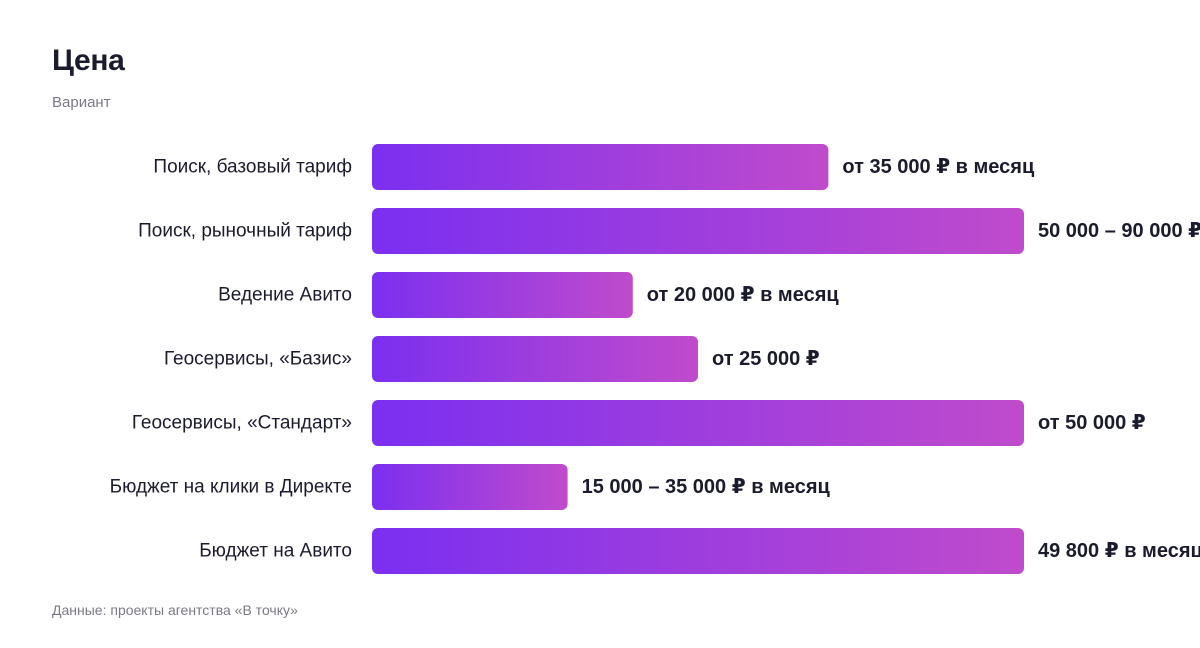 This screenshot has width=1200, height=648. I want to click on value-label: от 50 000 ₽, so click(1092, 423).